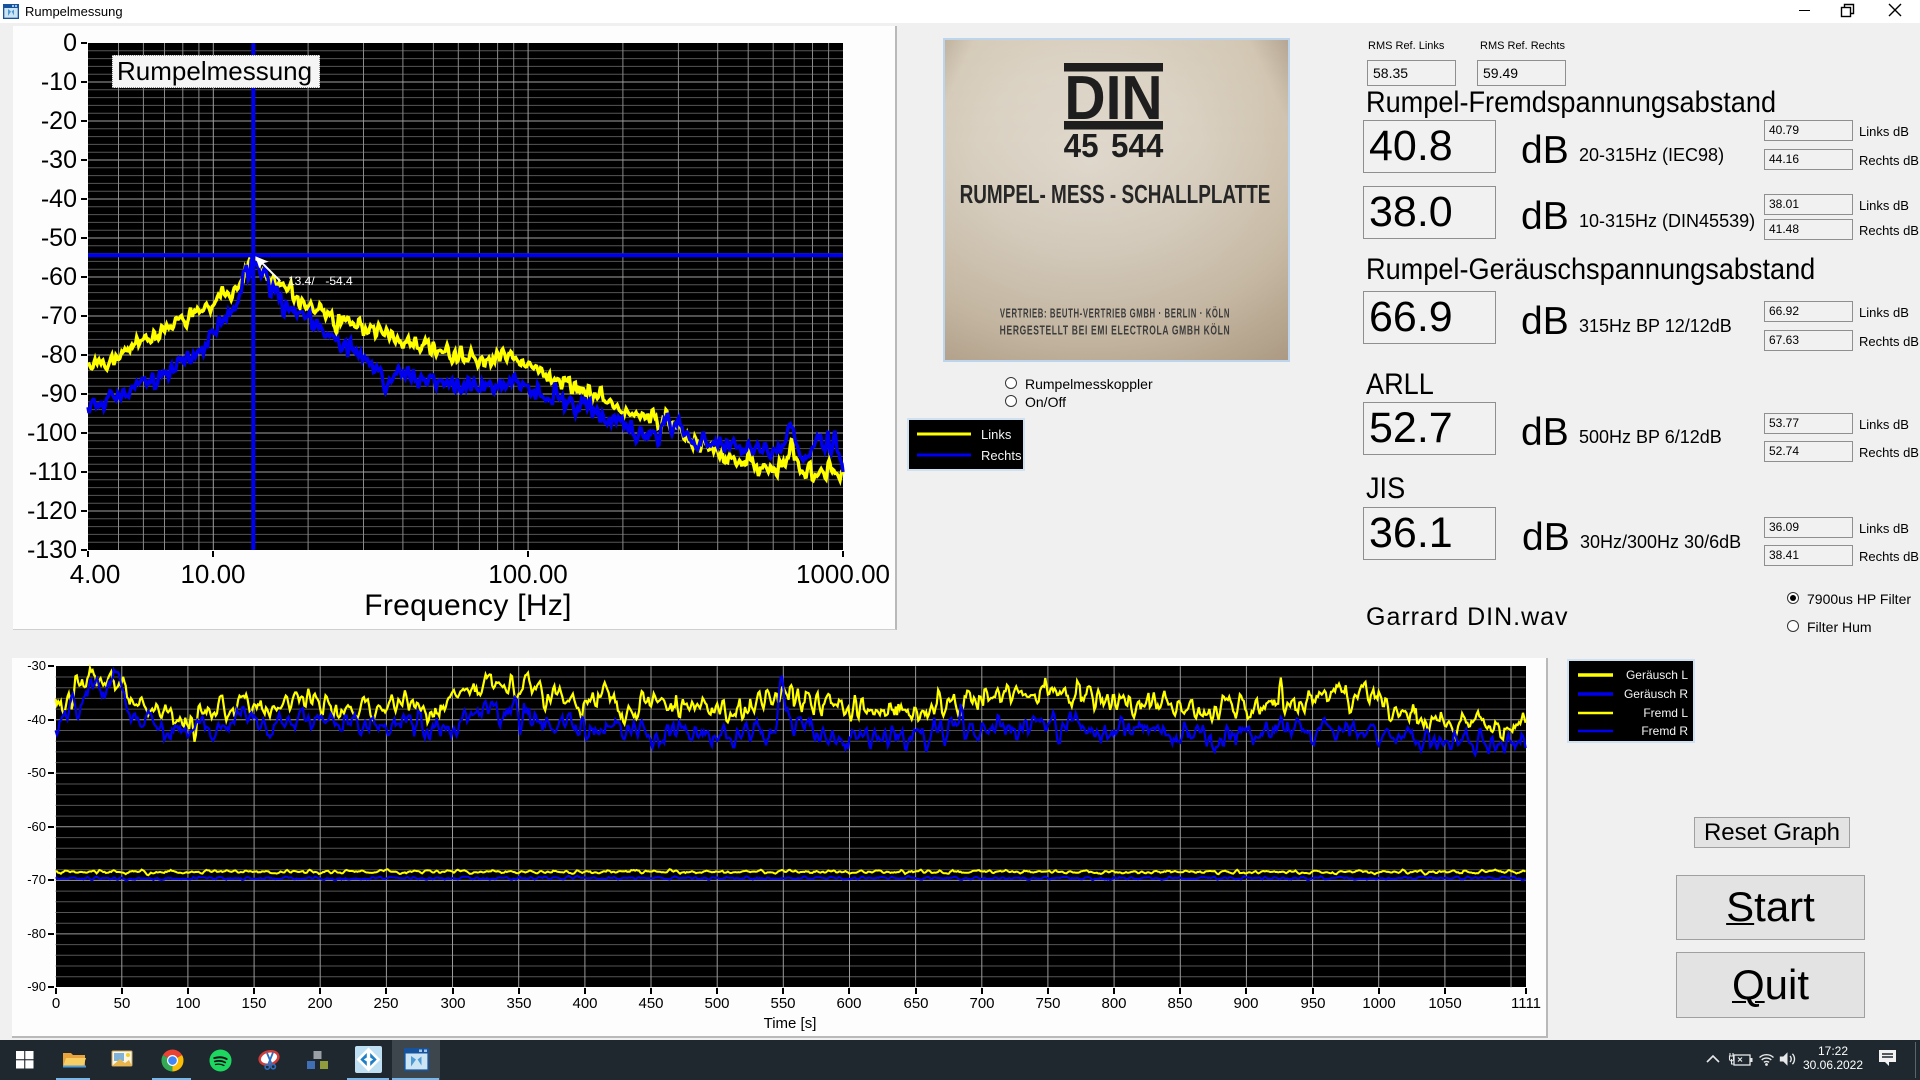  I want to click on svg-text:HERGESTELLT BEI EMI ELECTROLA: HERGESTELLT BEI EMI ELECTROLA GMBH KÖLN, so click(1115, 330).